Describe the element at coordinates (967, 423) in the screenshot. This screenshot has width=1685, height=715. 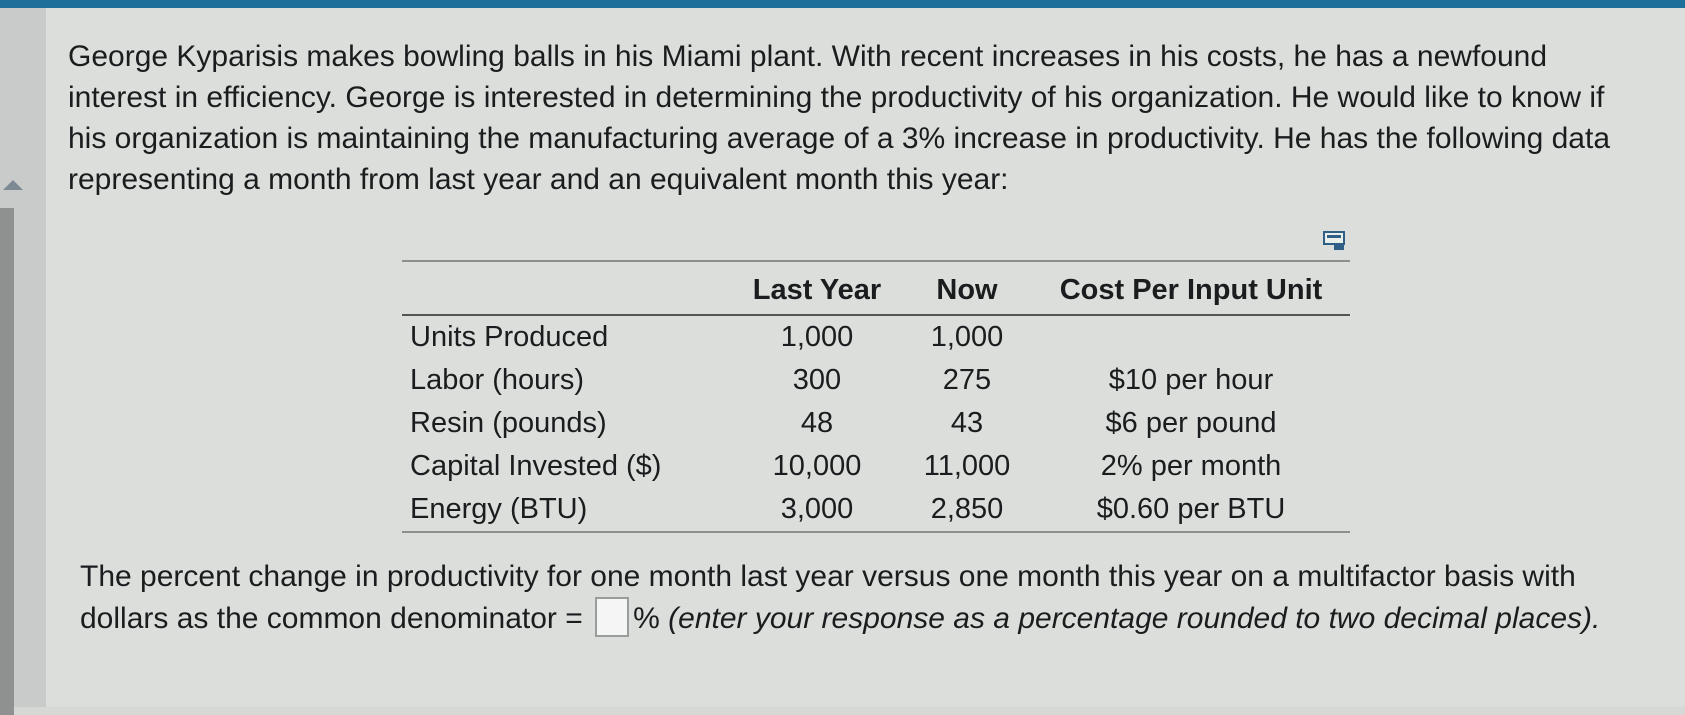
I see `now-value: 43` at that location.